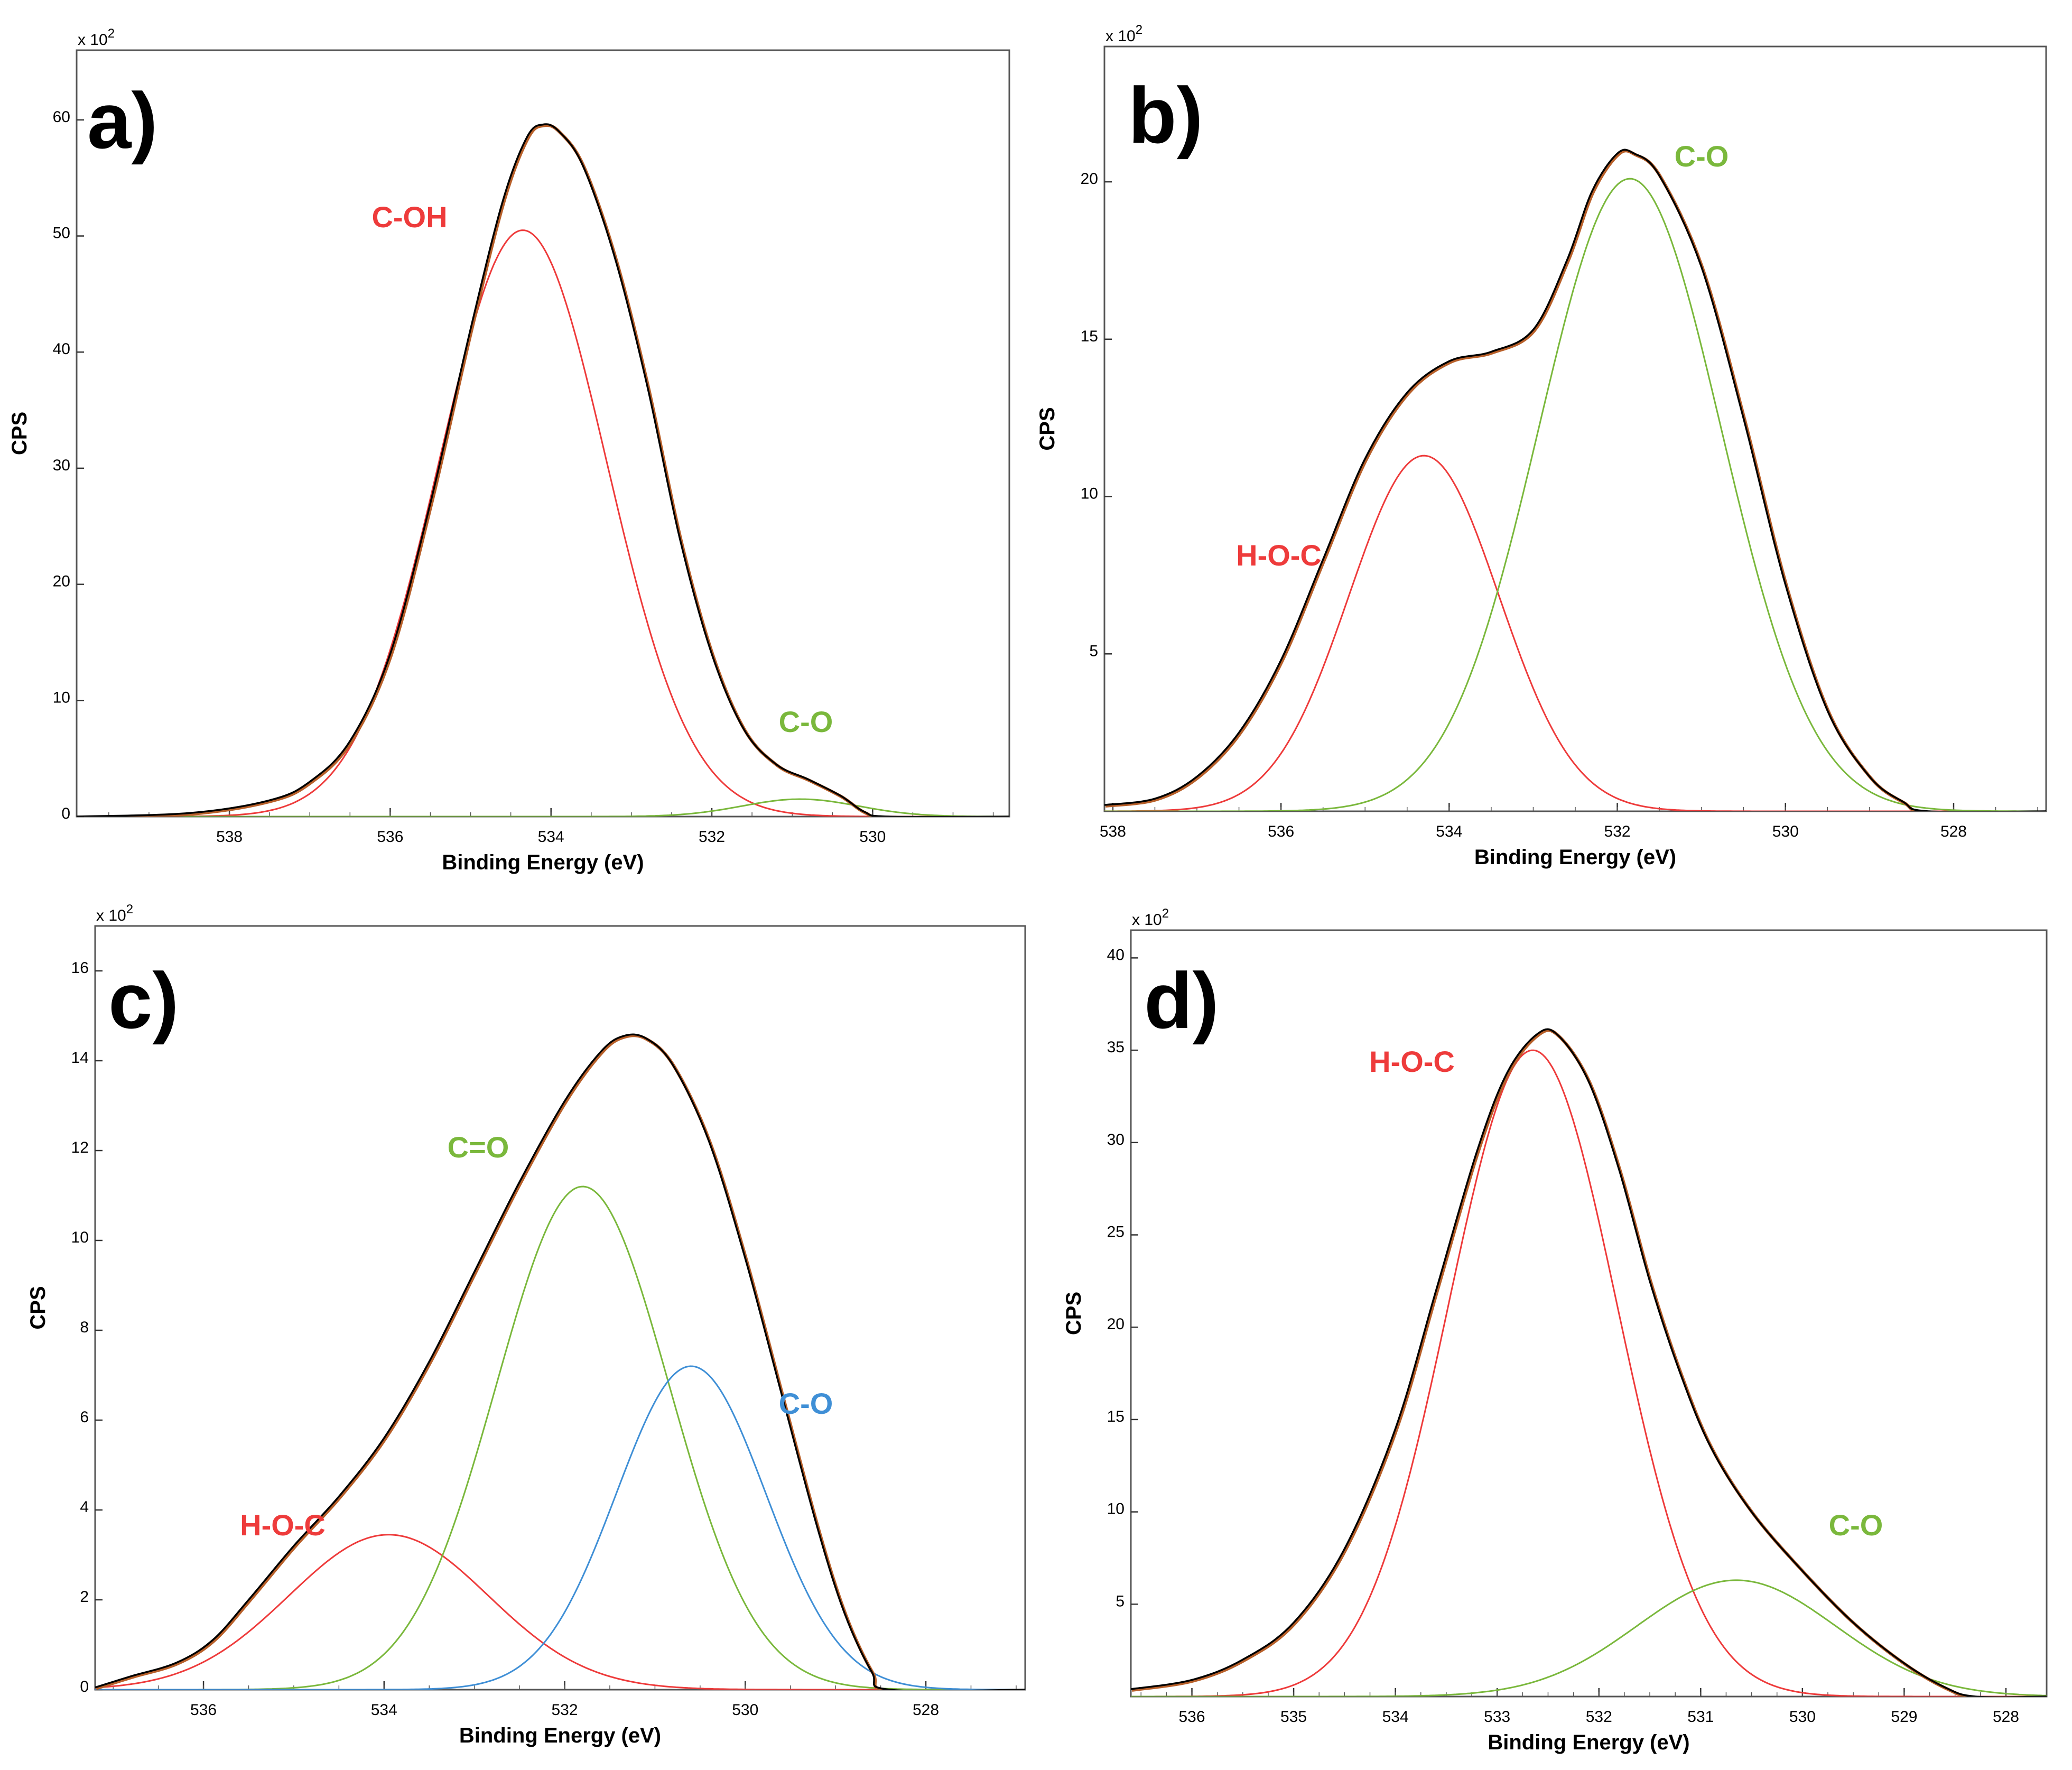 The height and width of the screenshot is (1770, 2072). What do you see at coordinates (62, 233) in the screenshot?
I see `y-tick-label: 50` at bounding box center [62, 233].